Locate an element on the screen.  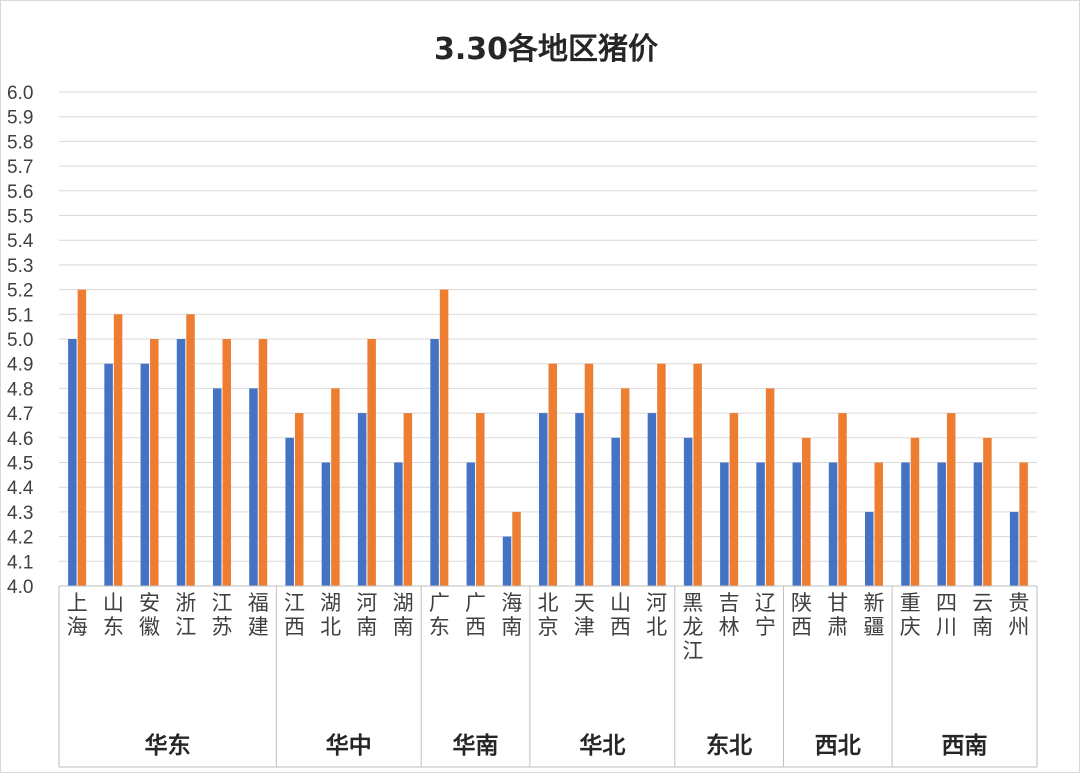
category-label: 上海 is located at coordinates (77, 615).